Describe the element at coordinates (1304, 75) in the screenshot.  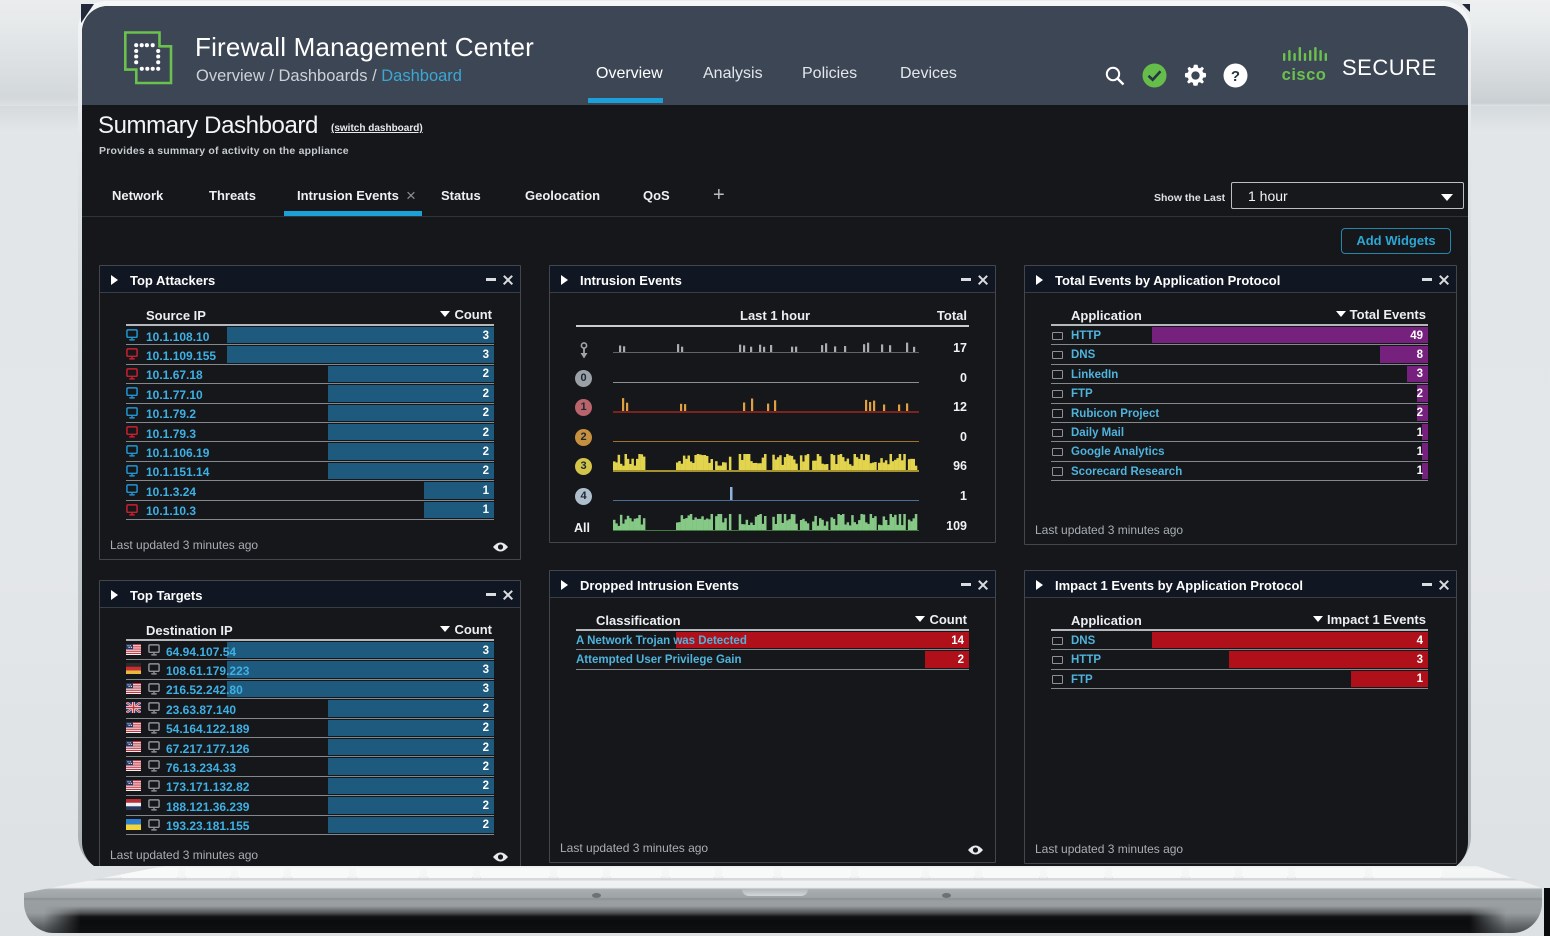
I see `svg-text: cisco` at that location.